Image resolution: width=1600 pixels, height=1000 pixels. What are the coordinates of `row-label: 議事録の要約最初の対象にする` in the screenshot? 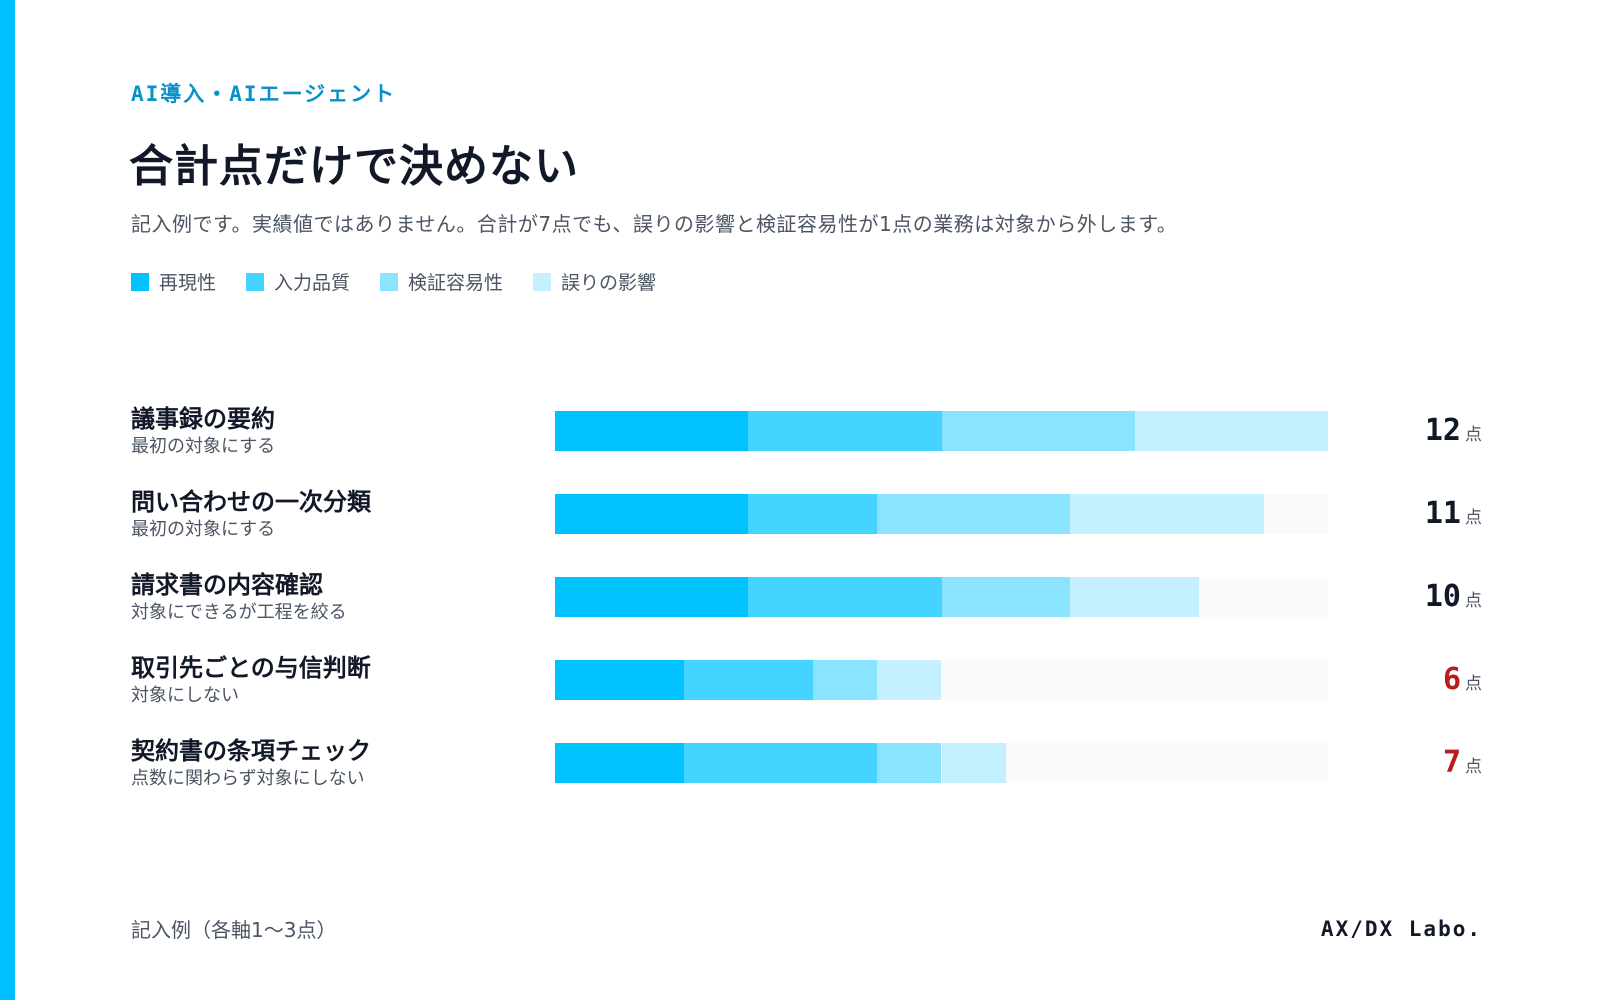 It's located at (203, 432).